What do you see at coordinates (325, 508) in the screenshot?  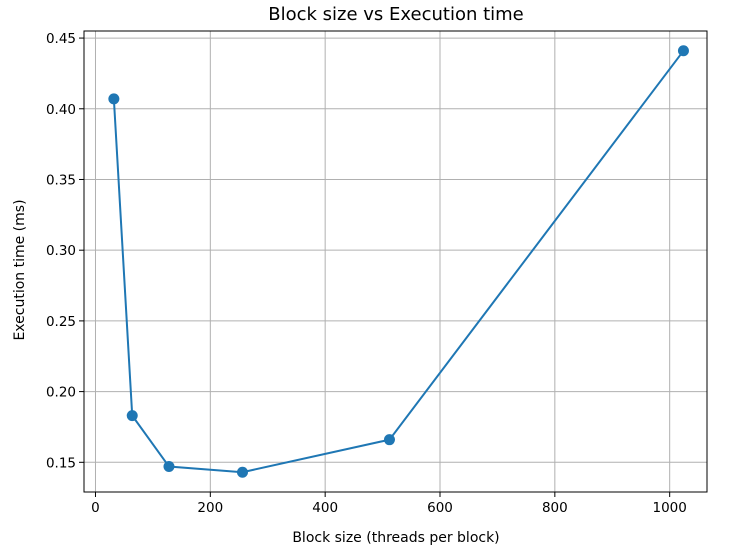 I see `x-tick-label: 400` at bounding box center [325, 508].